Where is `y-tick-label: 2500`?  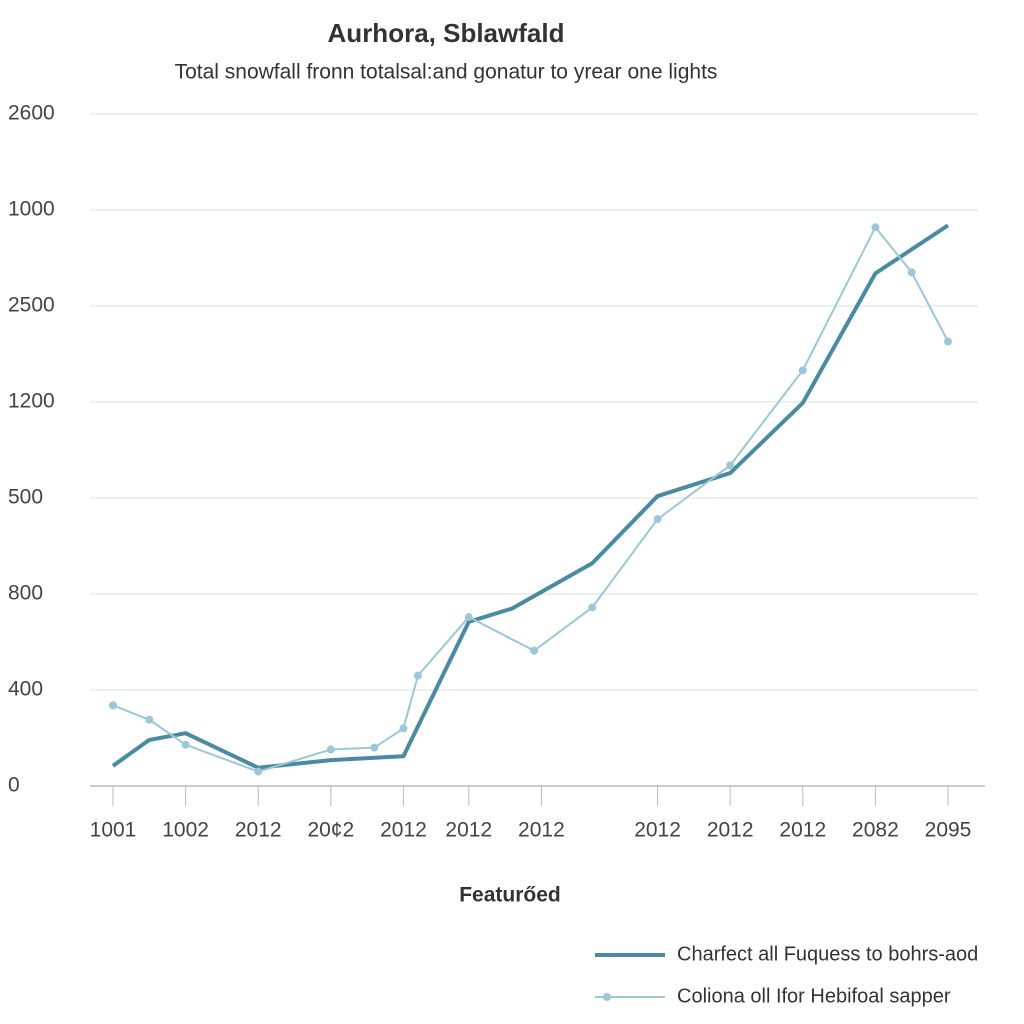
y-tick-label: 2500 is located at coordinates (31, 305).